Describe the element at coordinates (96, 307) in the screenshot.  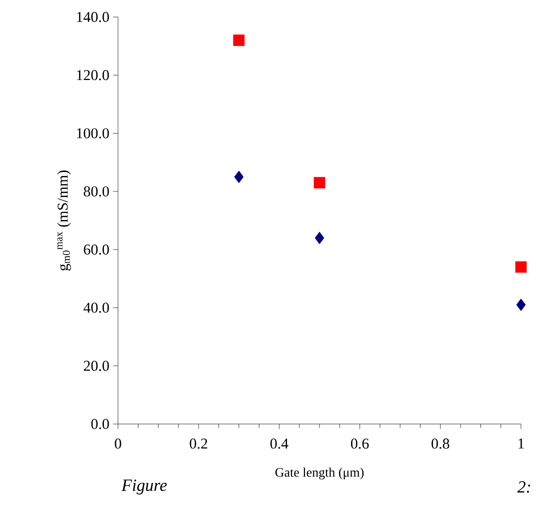
I see `y-tick-label: 40.0` at that location.